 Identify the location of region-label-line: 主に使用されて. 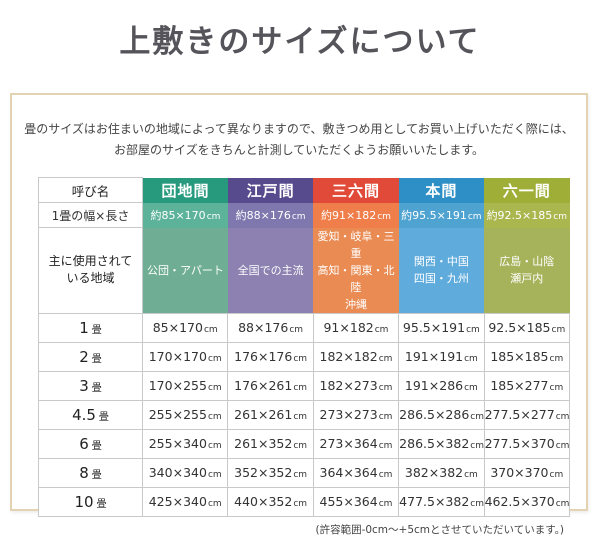
(90, 261).